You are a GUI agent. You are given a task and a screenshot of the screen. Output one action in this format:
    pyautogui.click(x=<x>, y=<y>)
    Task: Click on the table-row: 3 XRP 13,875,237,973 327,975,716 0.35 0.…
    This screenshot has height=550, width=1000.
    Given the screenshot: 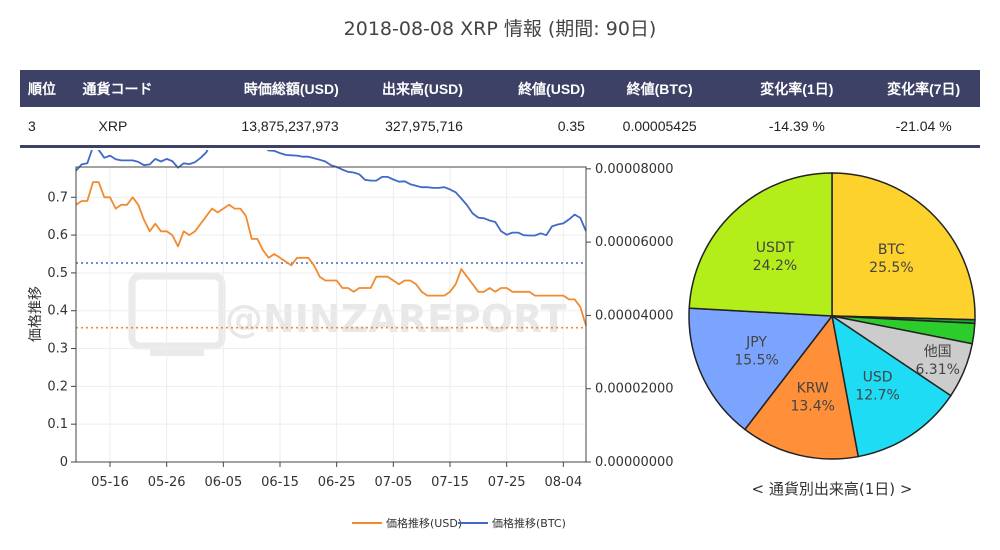 What is the action you would take?
    pyautogui.click(x=500, y=127)
    